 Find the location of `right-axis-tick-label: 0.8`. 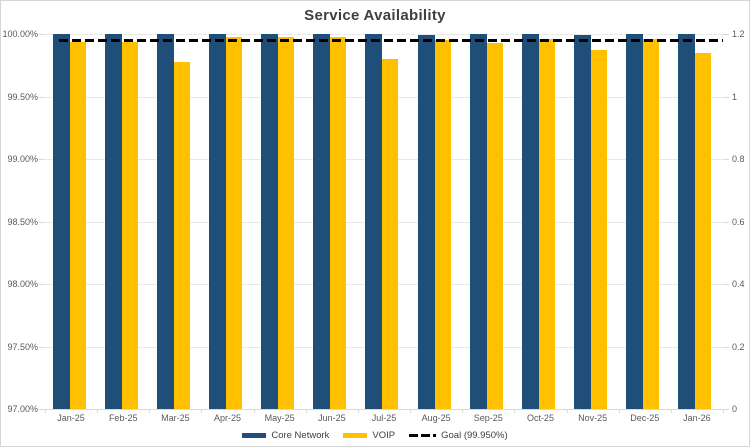

right-axis-tick-label: 0.8 is located at coordinates (738, 159).